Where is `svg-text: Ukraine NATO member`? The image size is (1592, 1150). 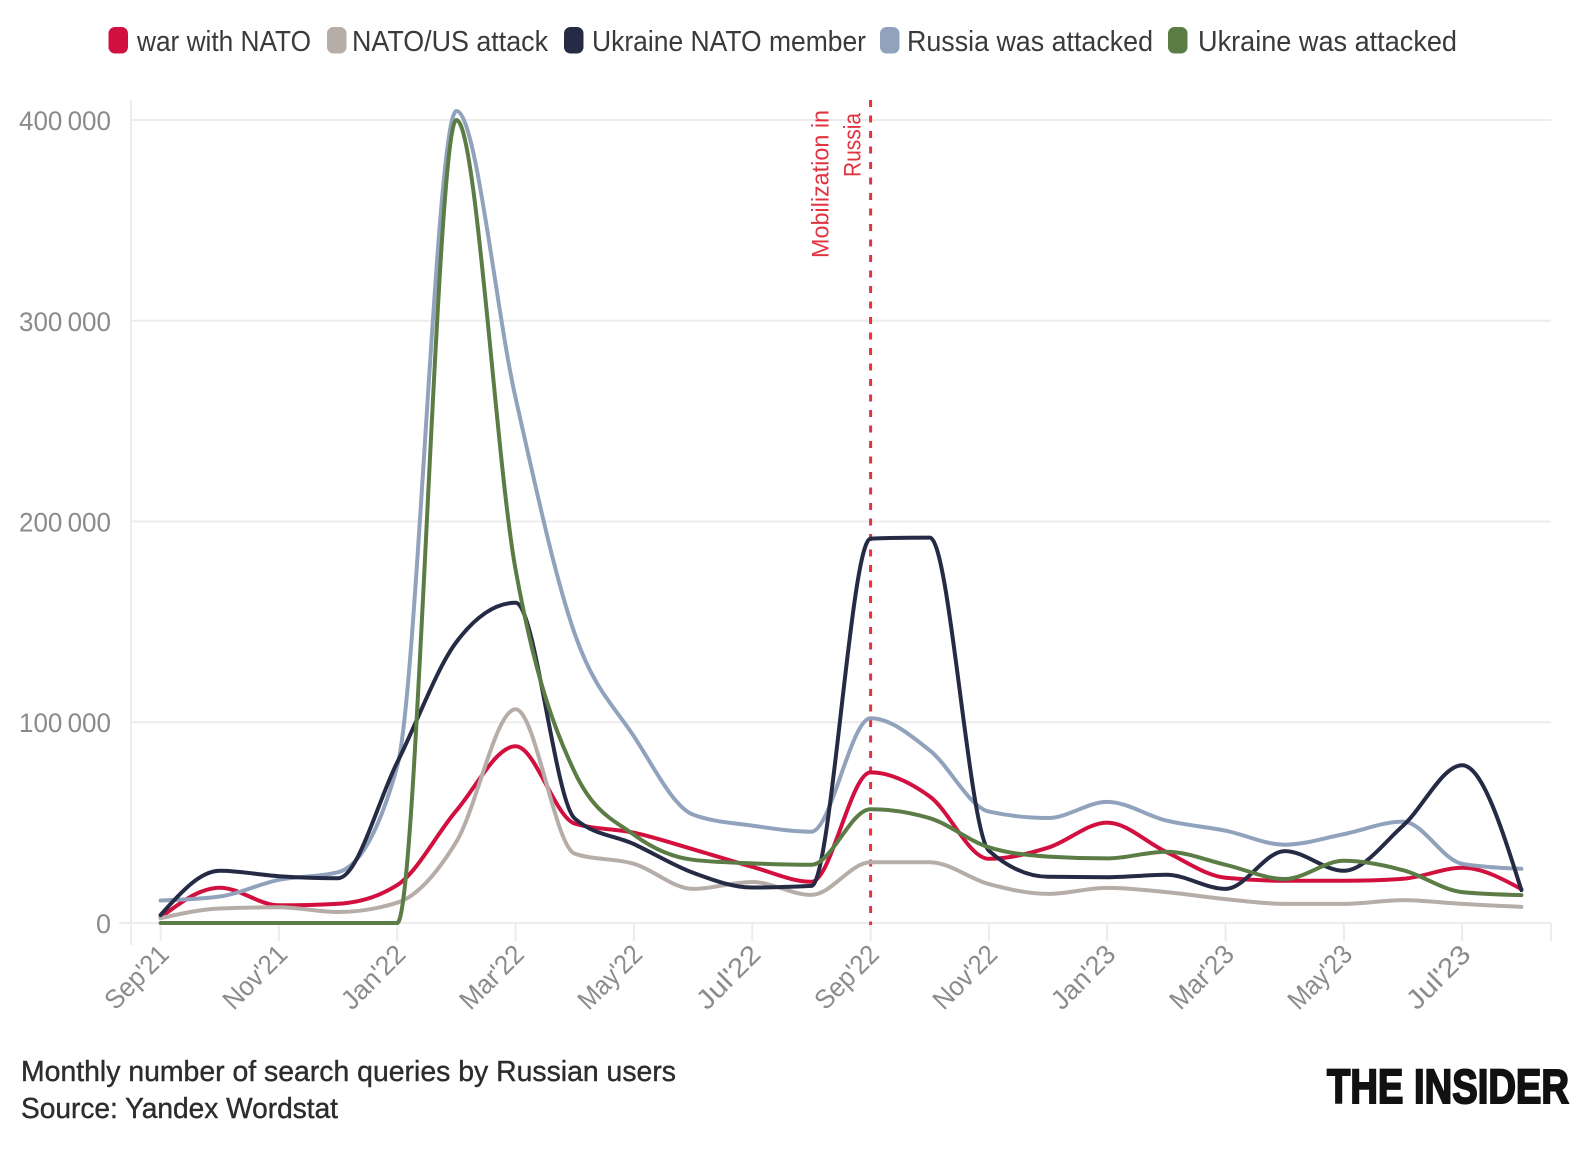
svg-text: Ukraine NATO member is located at coordinates (729, 42).